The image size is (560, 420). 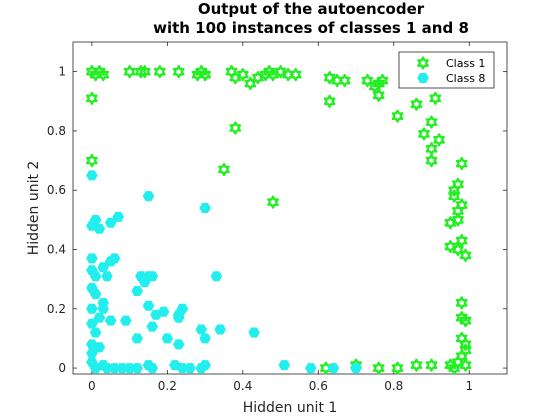 I want to click on legend-marker-hexagon, so click(x=423, y=78).